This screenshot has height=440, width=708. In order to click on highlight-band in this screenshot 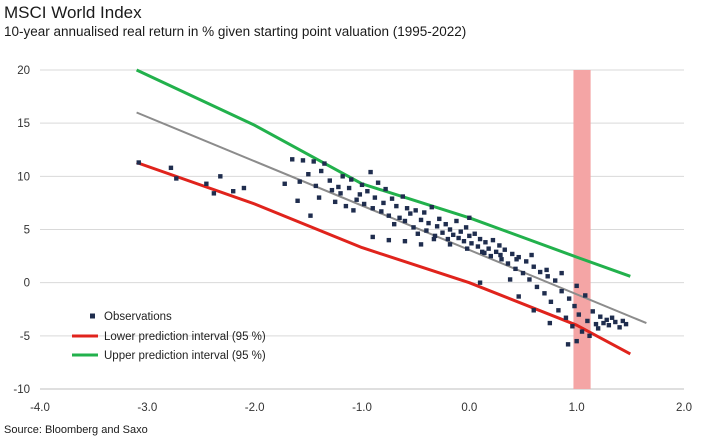, I will do `click(582, 229)`.